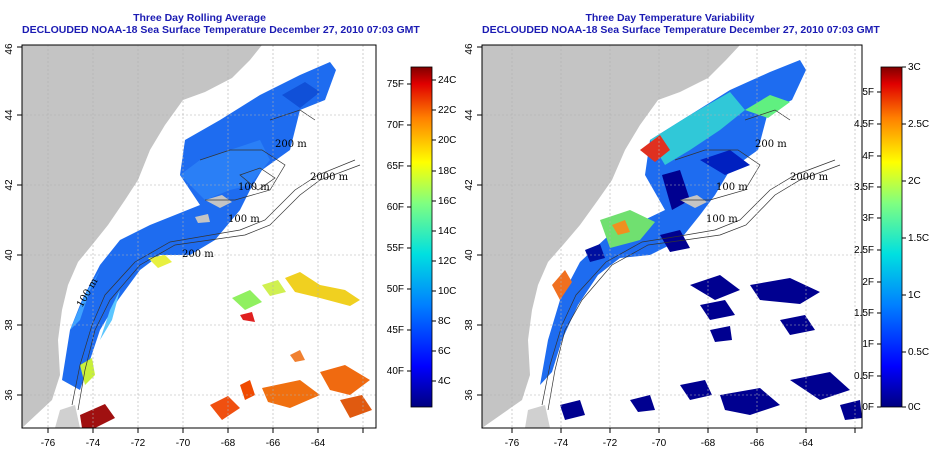 The image size is (950, 475). Describe the element at coordinates (469, 255) in the screenshot. I see `right-y-tick-label: 40` at that location.